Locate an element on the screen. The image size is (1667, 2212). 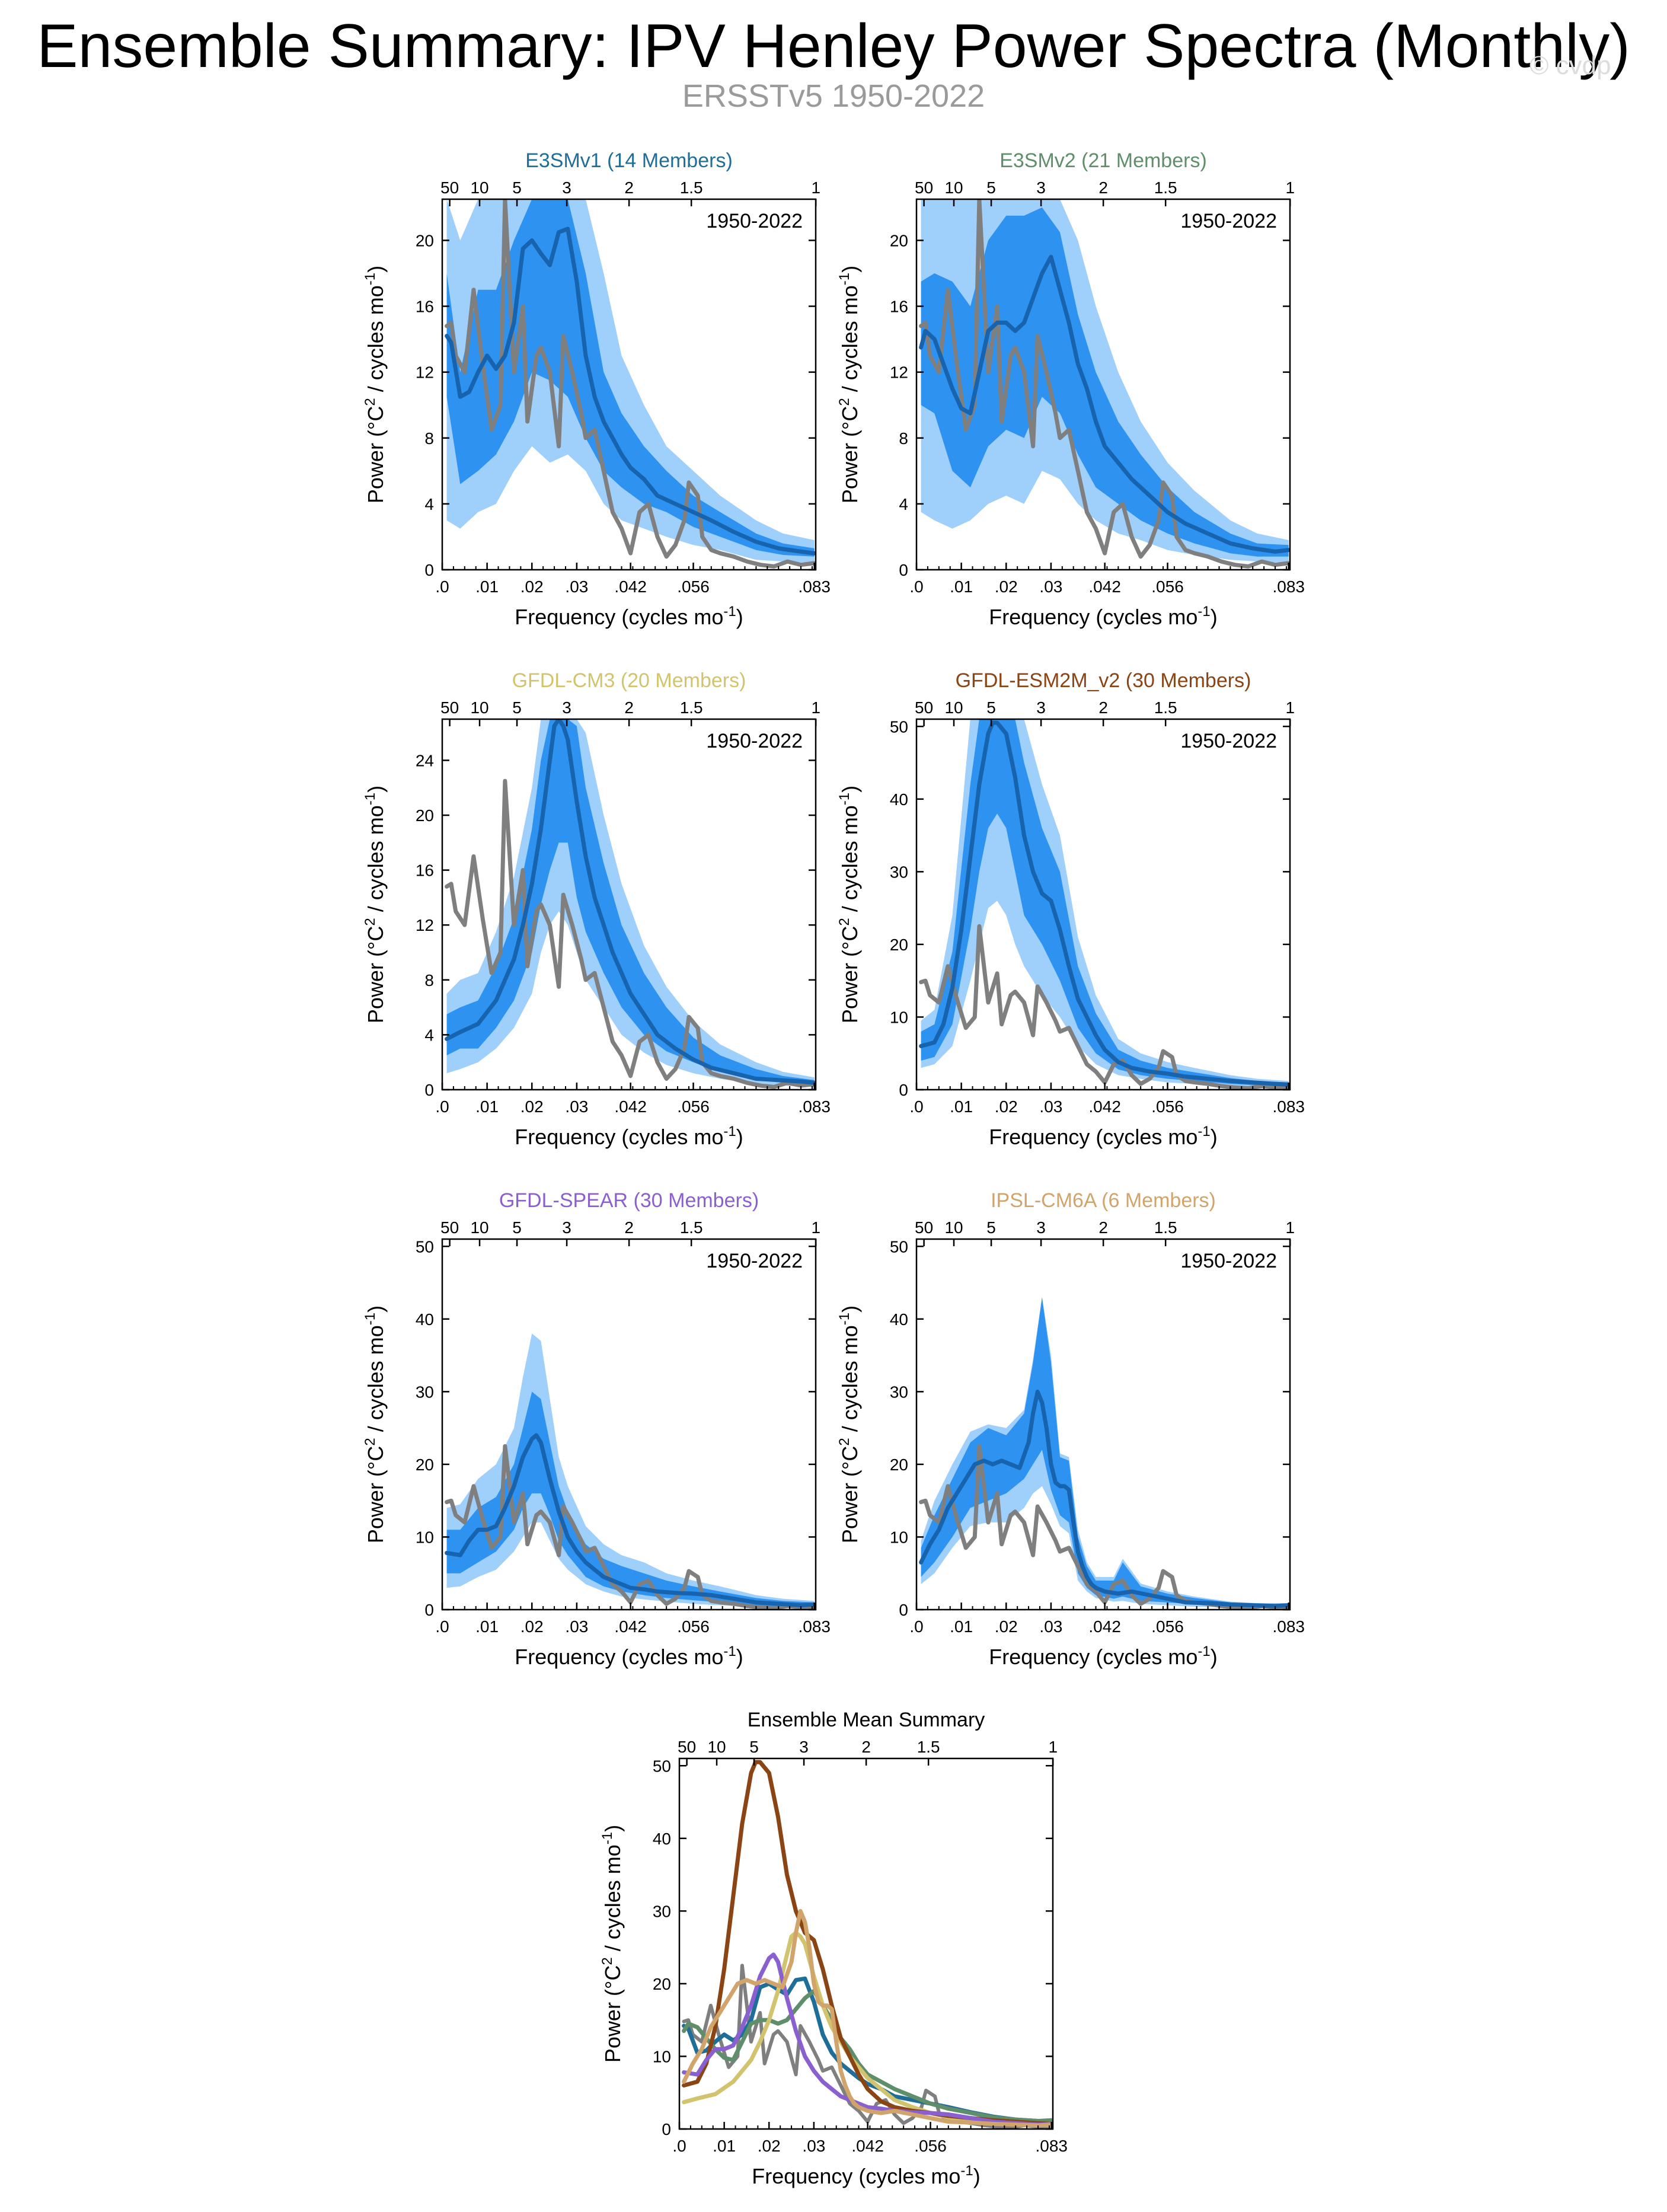
figure-subtitle: ERSSTv5 1950-2022 is located at coordinates (833, 96).